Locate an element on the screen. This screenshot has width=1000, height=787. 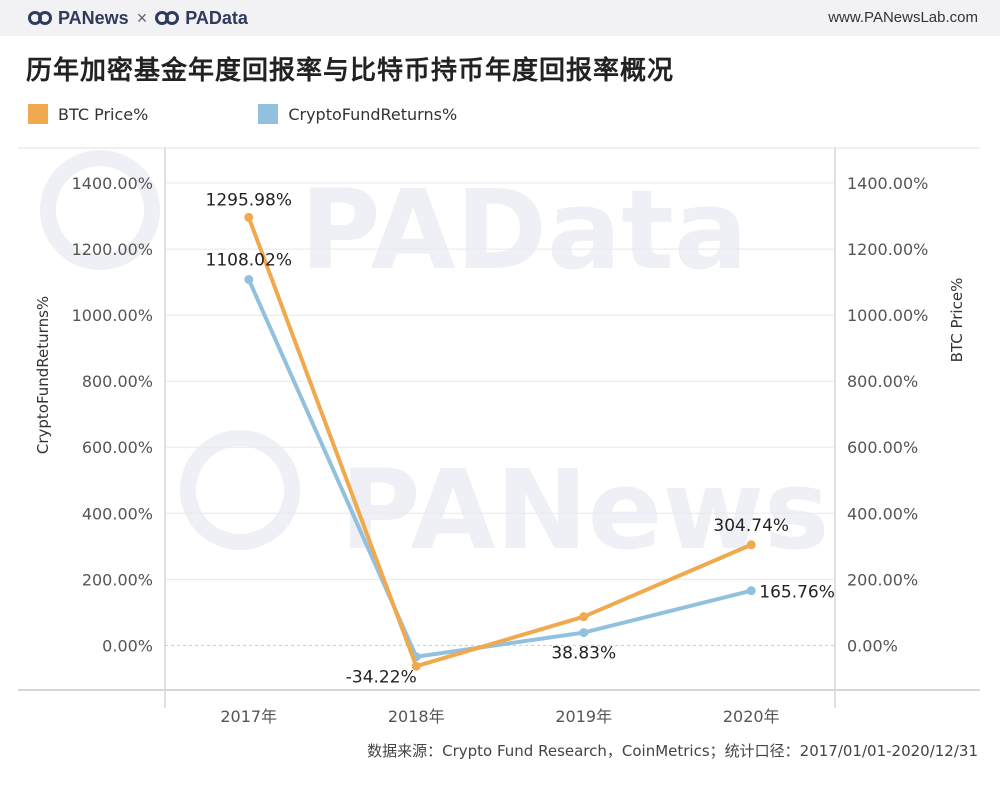
data-label: 38.83% is located at coordinates (583, 654).